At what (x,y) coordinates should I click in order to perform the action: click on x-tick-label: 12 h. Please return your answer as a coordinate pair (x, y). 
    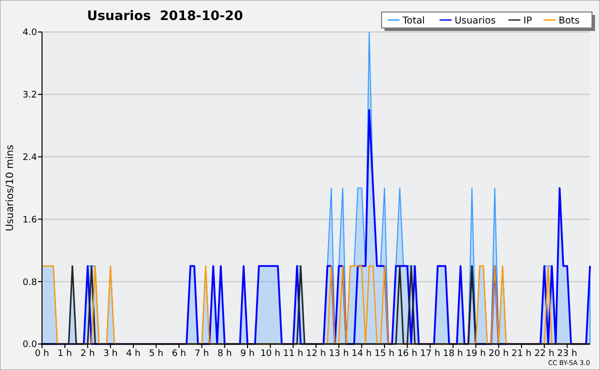
    Looking at the image, I should click on (316, 354).